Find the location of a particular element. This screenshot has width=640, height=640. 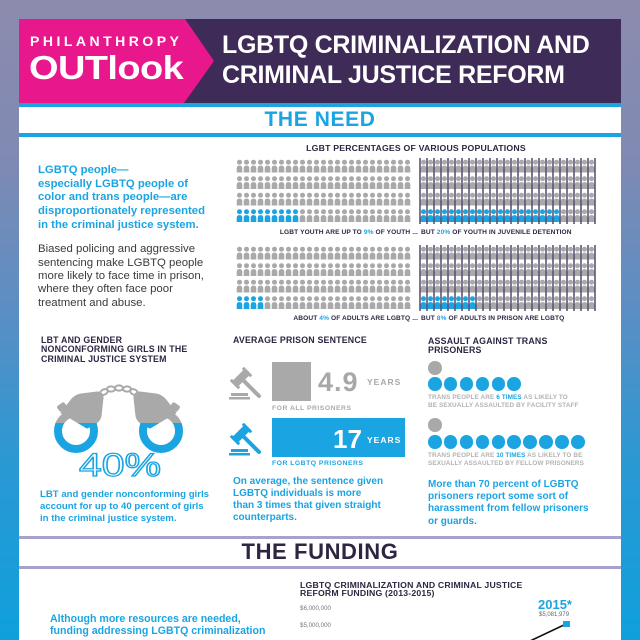

text-line: Although more resources are needed, is located at coordinates (145, 618).